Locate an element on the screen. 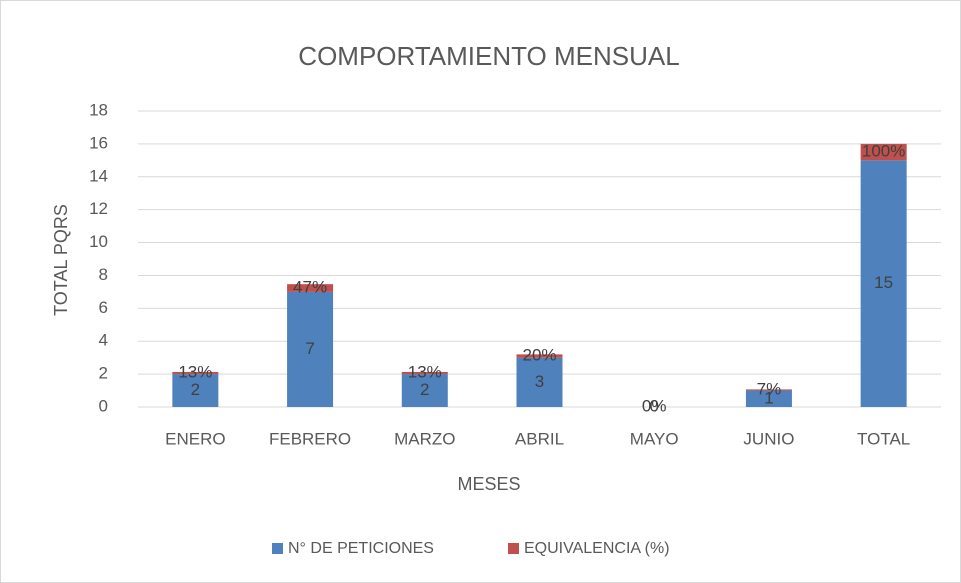  x-tick-label: FEBRERO is located at coordinates (310, 438).